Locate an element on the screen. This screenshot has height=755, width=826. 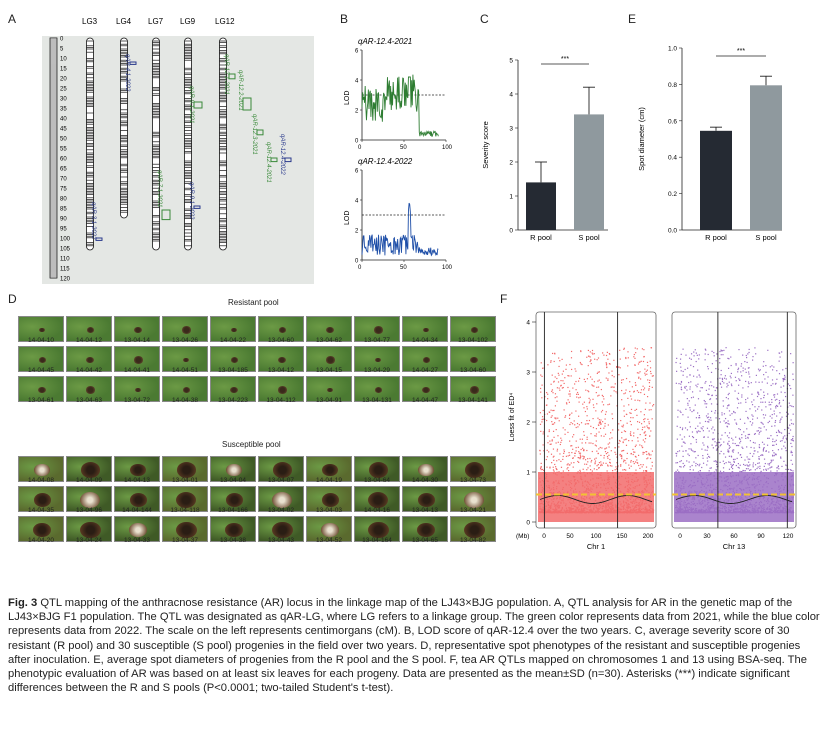
progeny-label: 13-04-64 is located at coordinates (377, 480).